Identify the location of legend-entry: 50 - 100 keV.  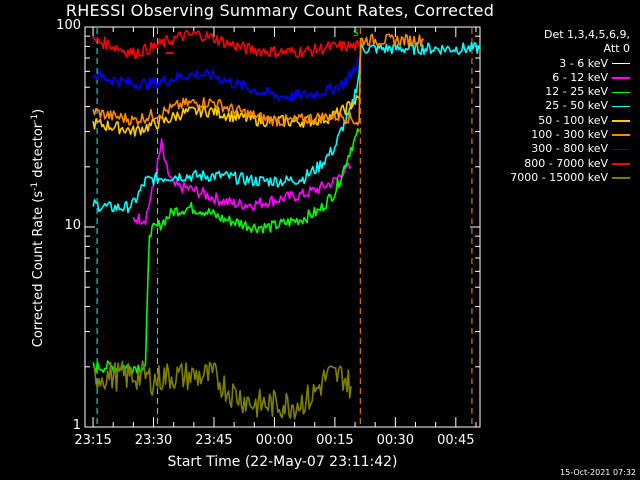
(570, 121).